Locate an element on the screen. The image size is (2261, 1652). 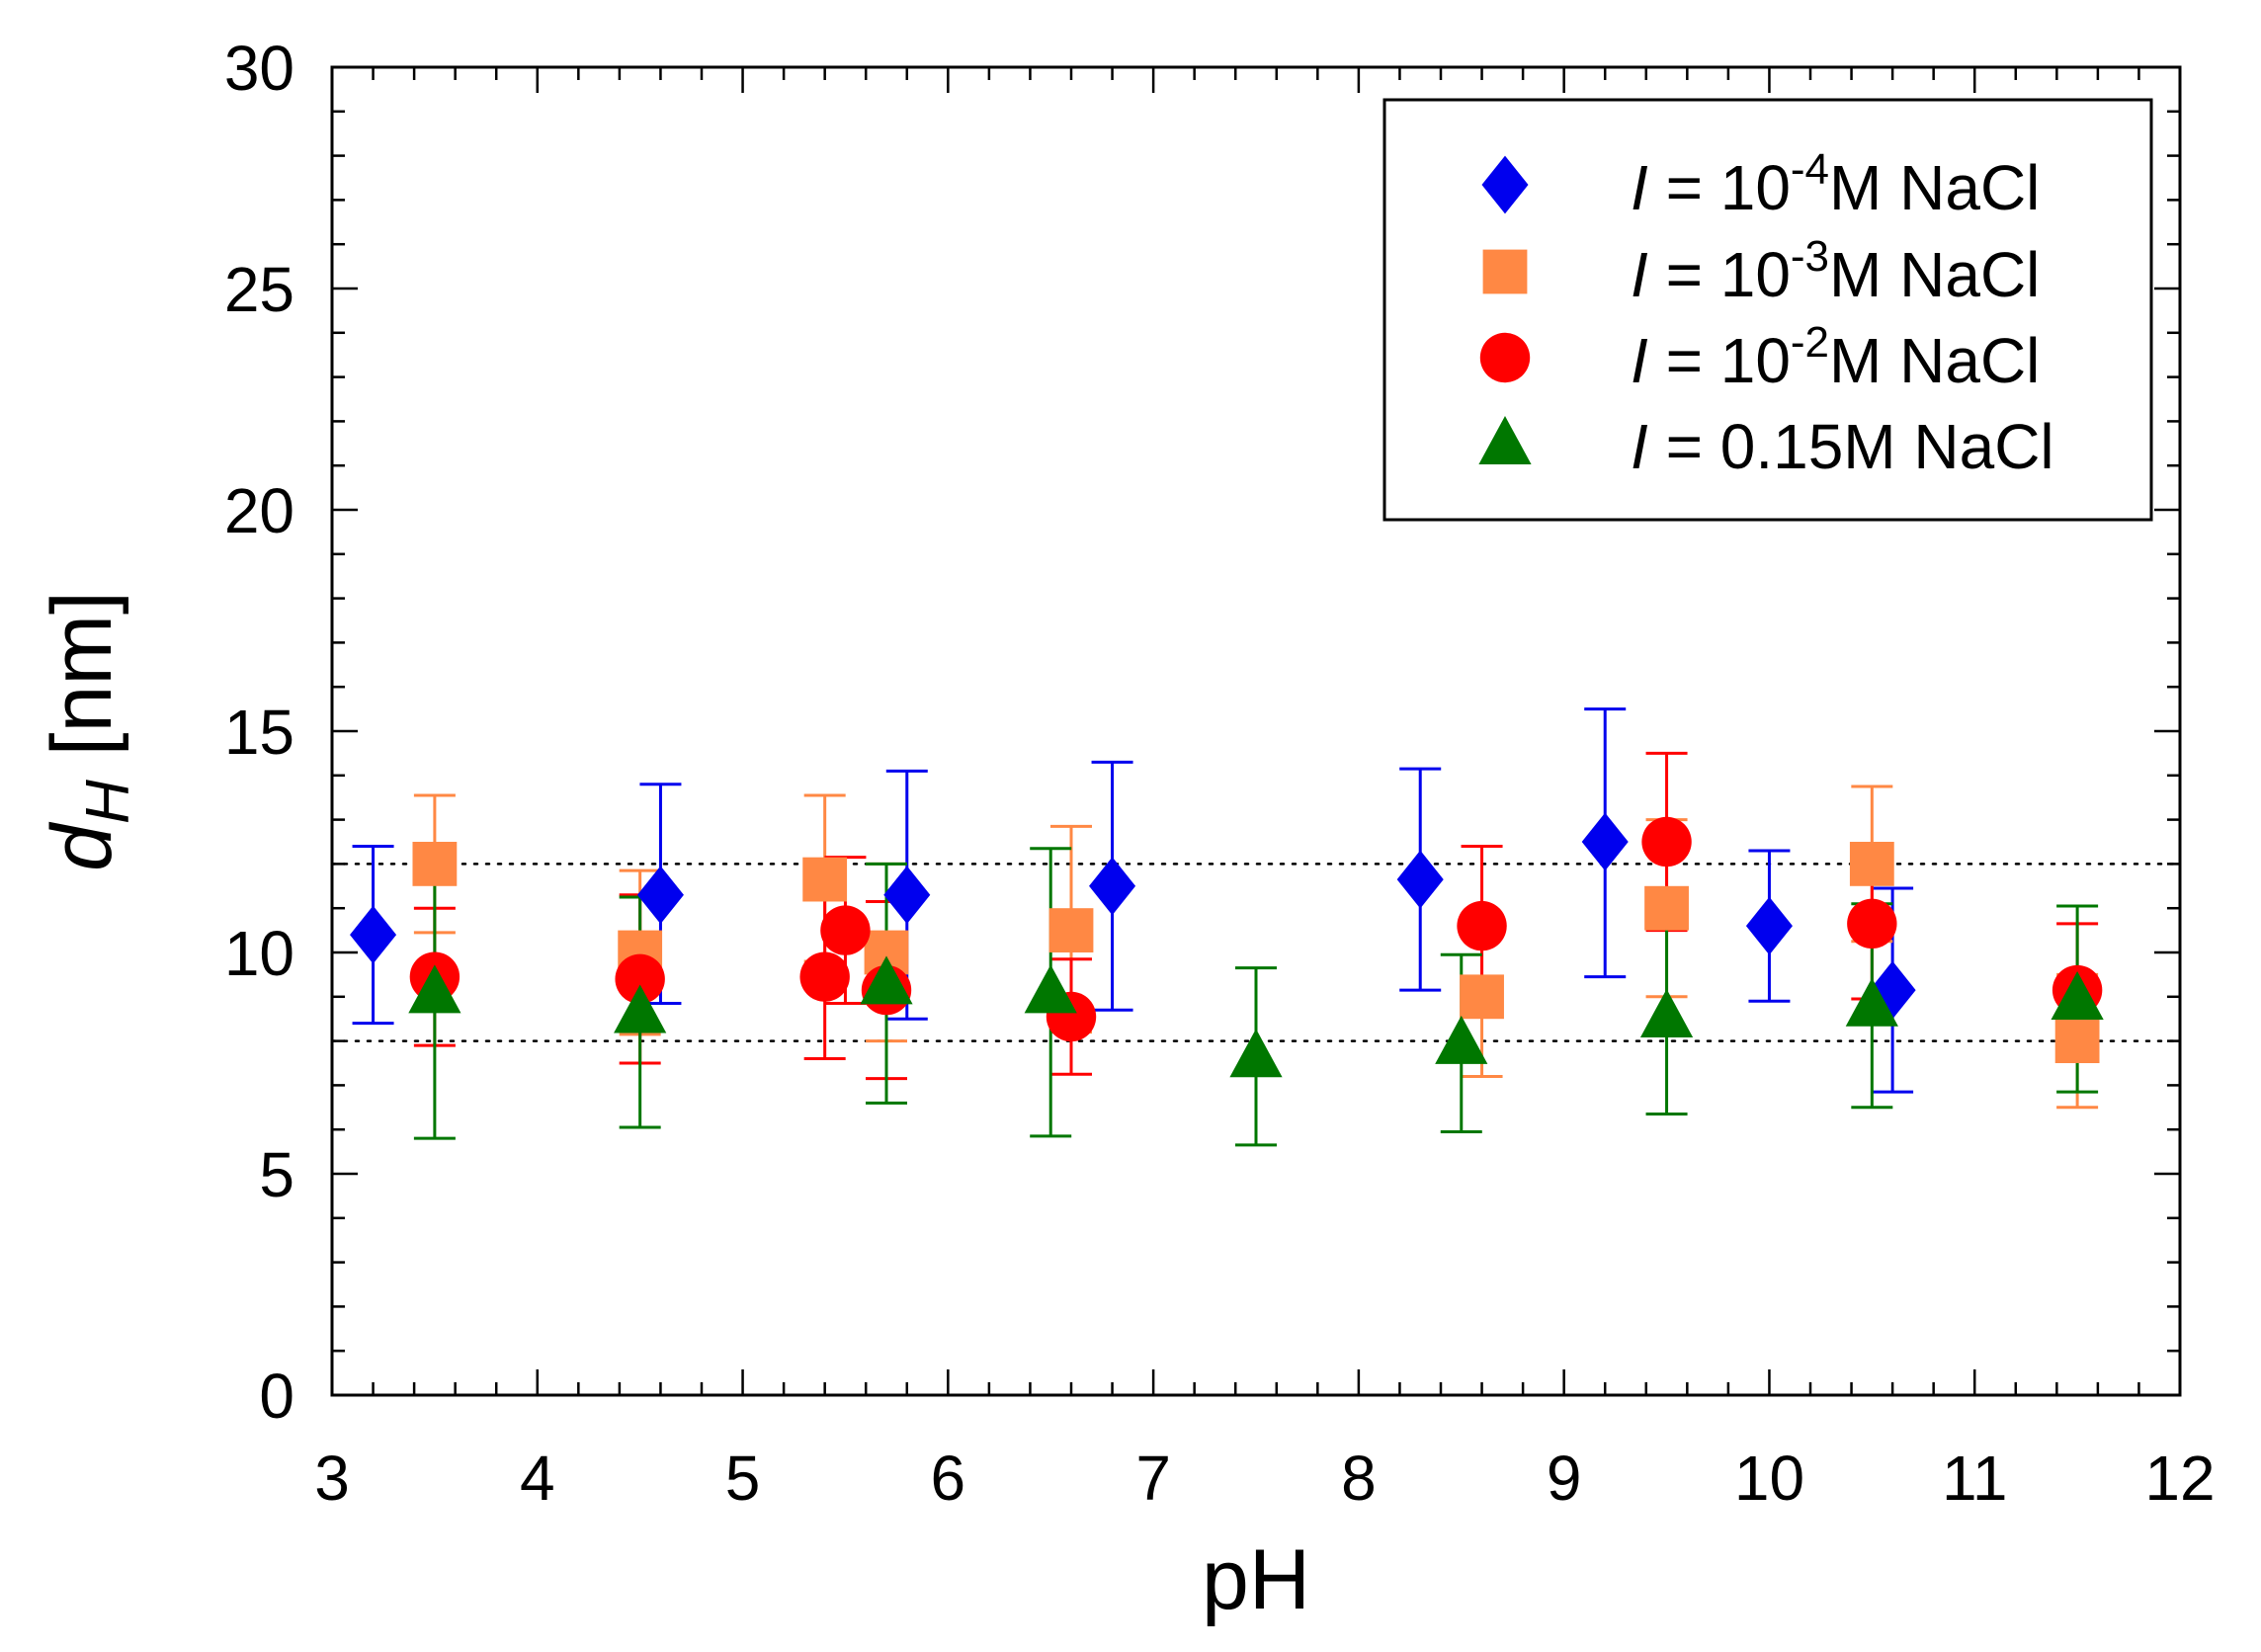
x-axis-title: pH is located at coordinates (1256, 1579).